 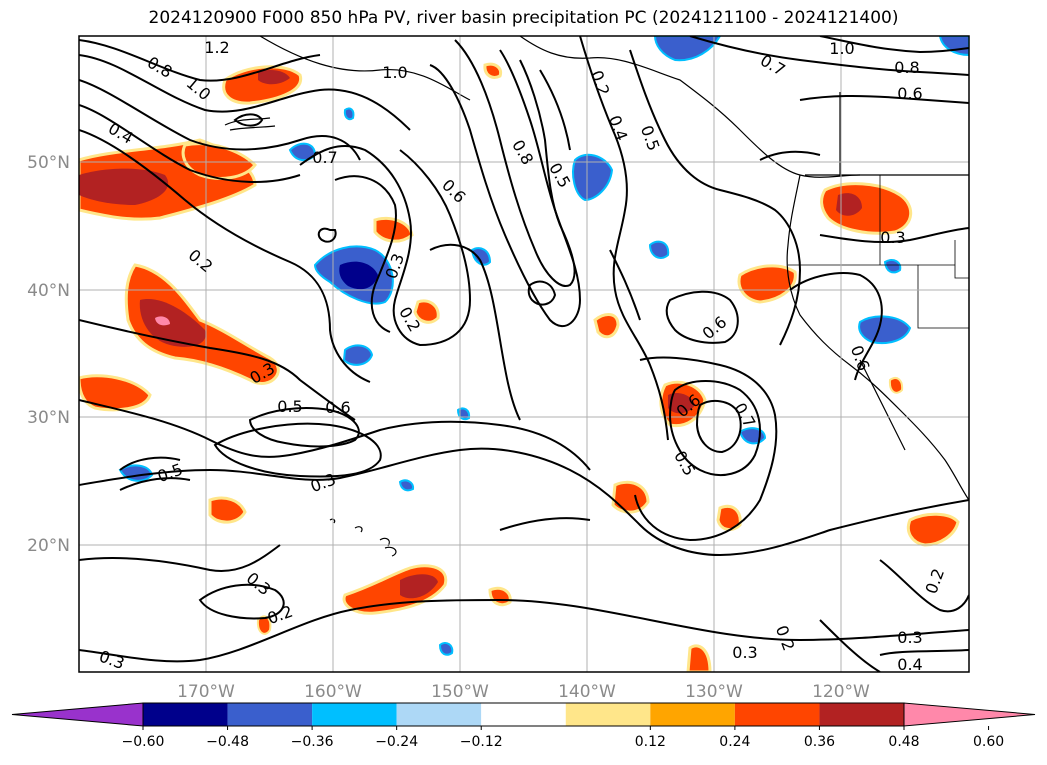 What do you see at coordinates (48, 291) in the screenshot?
I see `lat-label-40n: 40°N` at bounding box center [48, 291].